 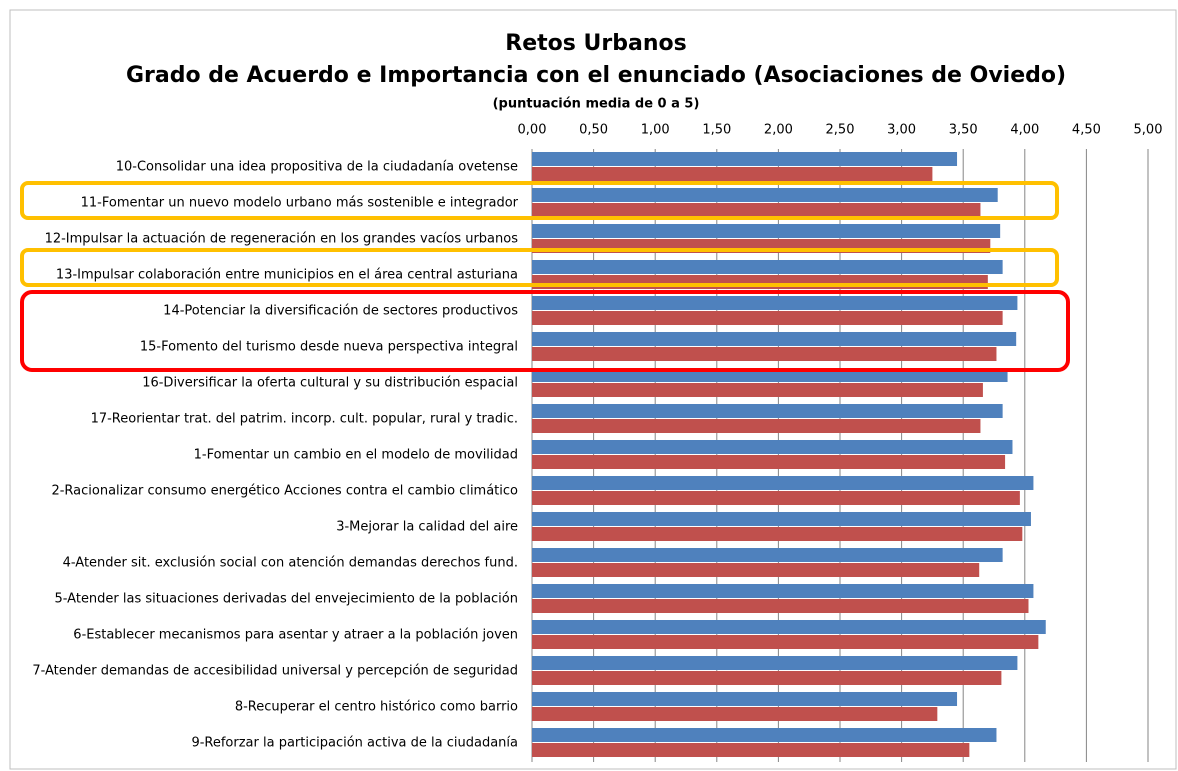 I want to click on x-tick-label: 0,50, so click(x=593, y=130).